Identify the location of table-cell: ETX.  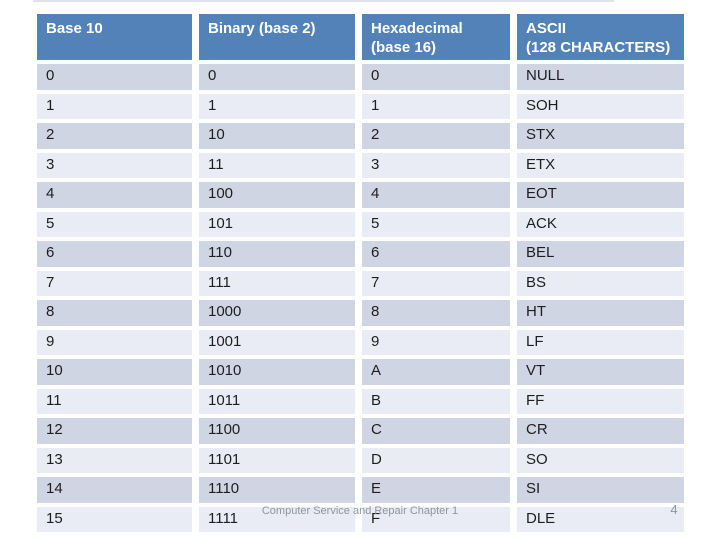
(600, 165).